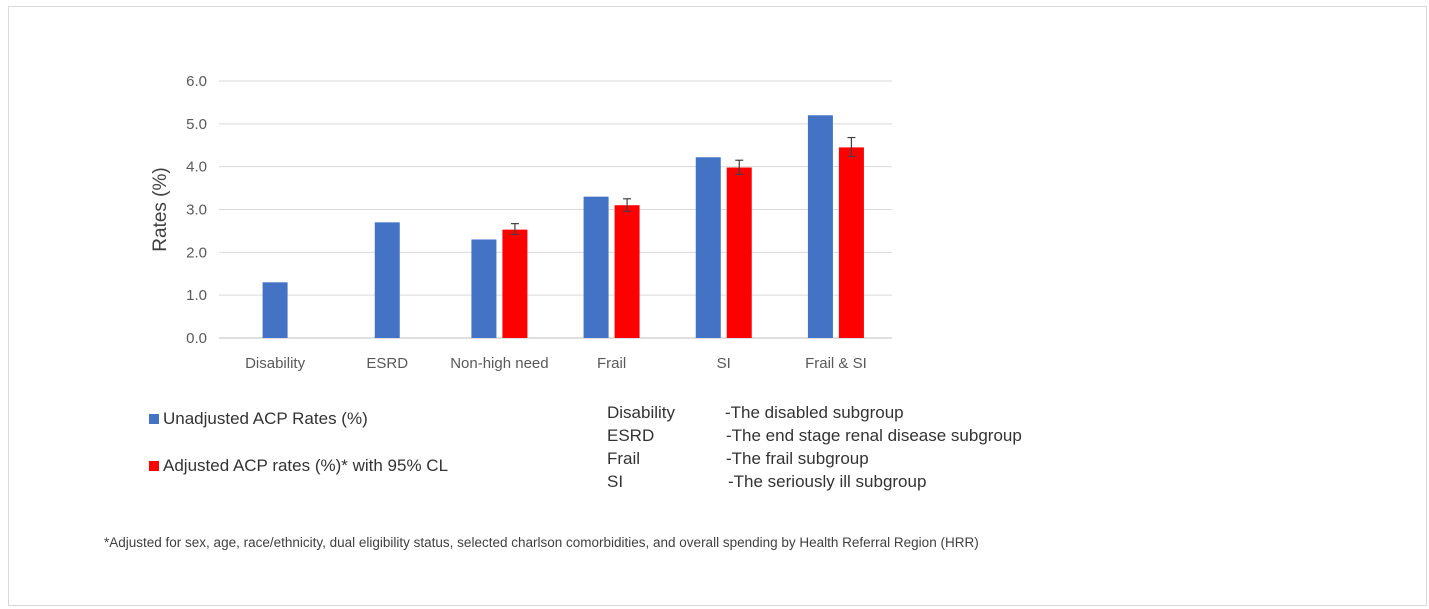 Image resolution: width=1429 pixels, height=609 pixels. What do you see at coordinates (814, 412) in the screenshot?
I see `abbreviation-desc: -The disabled subgroup` at bounding box center [814, 412].